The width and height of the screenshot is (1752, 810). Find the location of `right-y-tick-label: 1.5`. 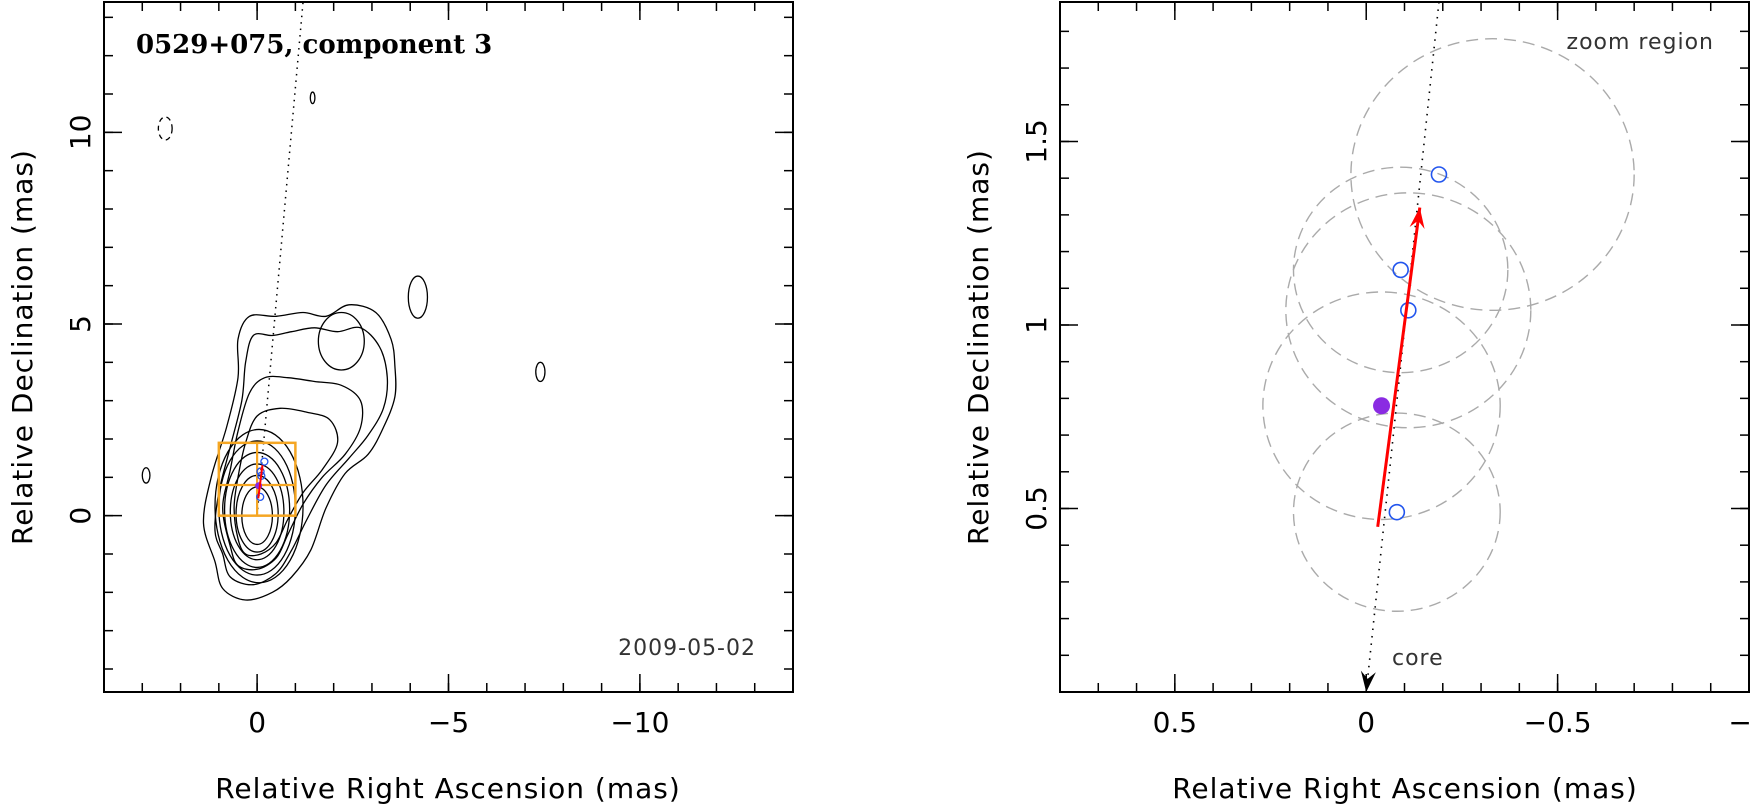

right-y-tick-label: 1.5 is located at coordinates (1036, 141).